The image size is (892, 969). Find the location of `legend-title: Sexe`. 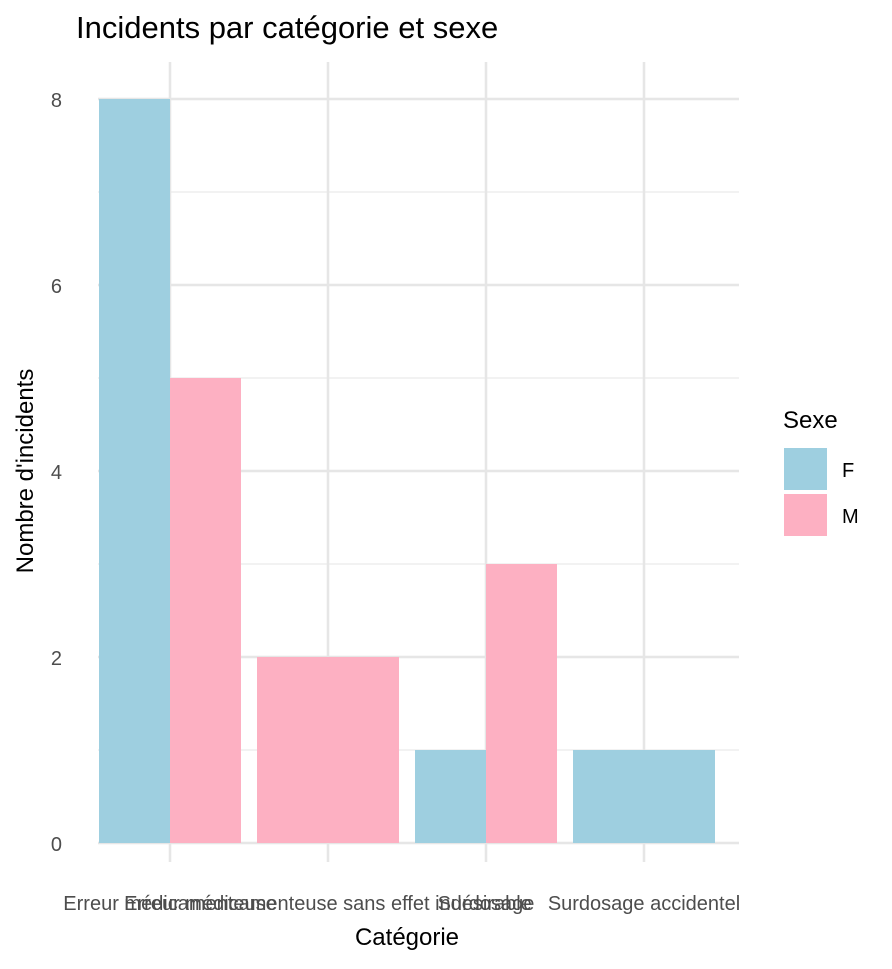

legend-title: Sexe is located at coordinates (810, 420).